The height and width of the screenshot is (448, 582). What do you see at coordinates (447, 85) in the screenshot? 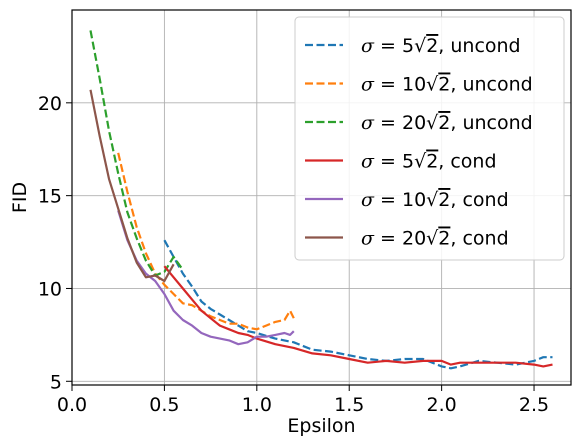
I see `legend-entry: σ = 10√2, uncond` at bounding box center [447, 85].